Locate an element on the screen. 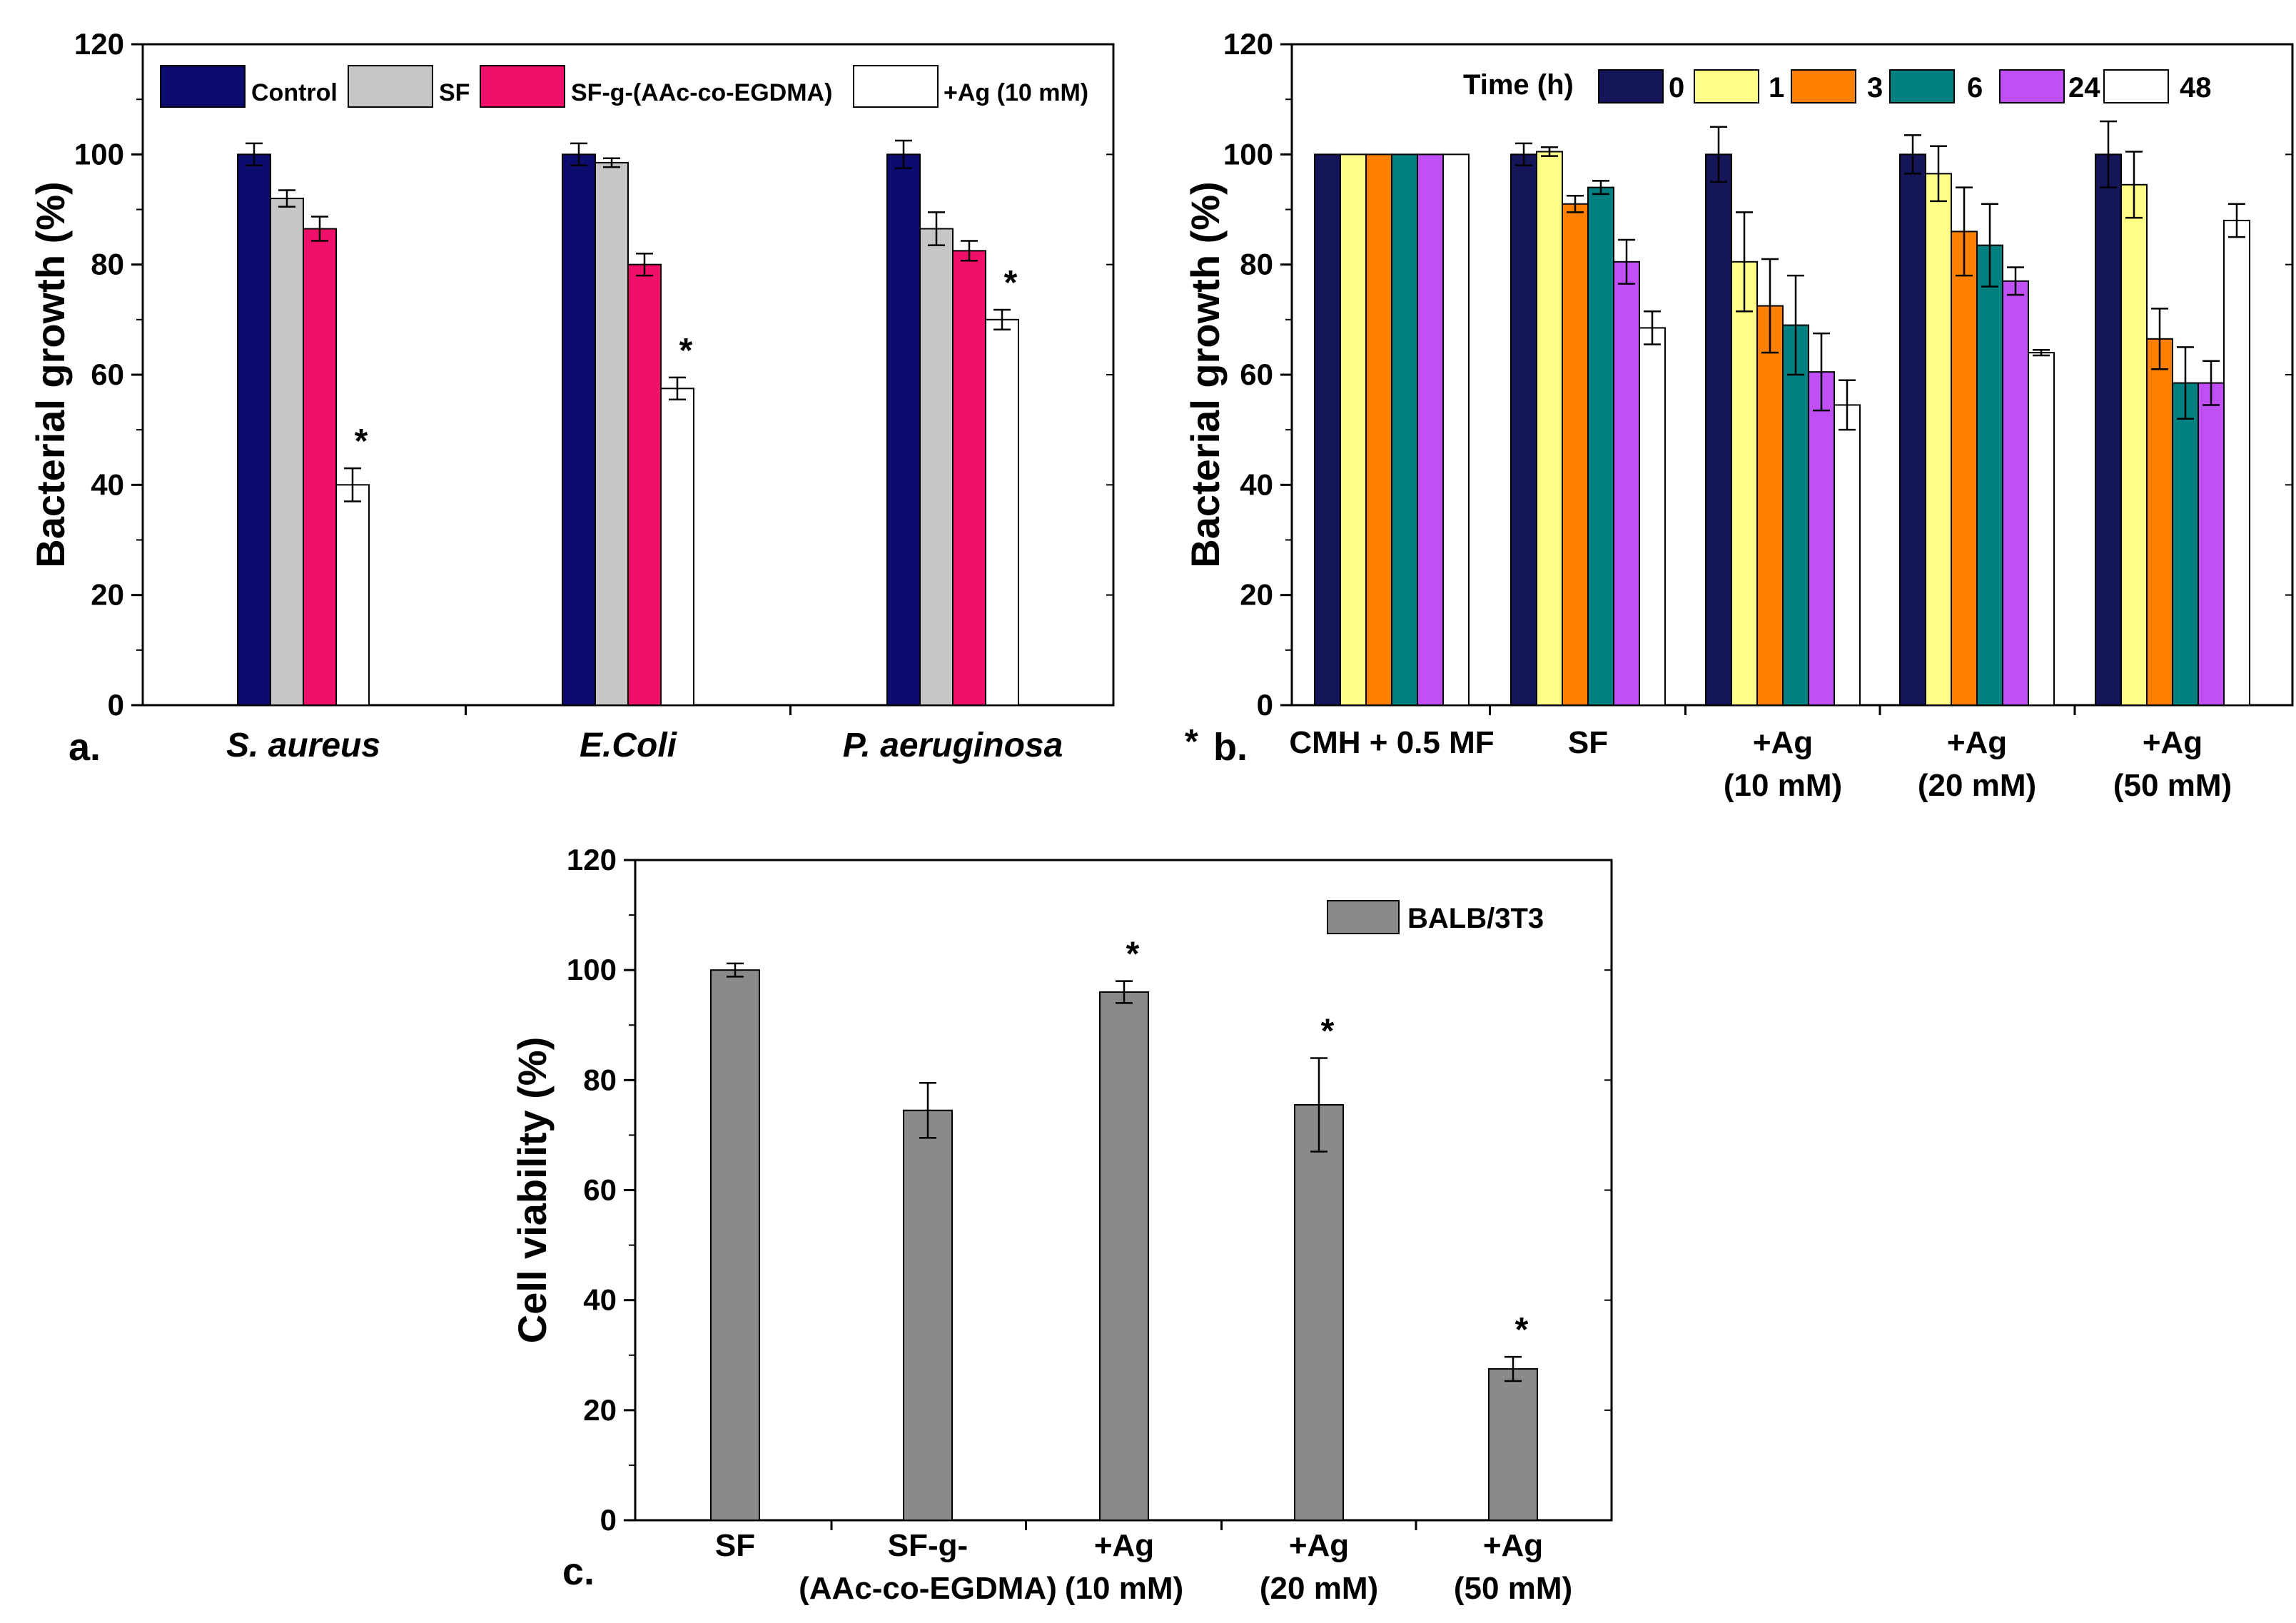  y-axis-label: Cell viability (%) is located at coordinates (532, 1190).